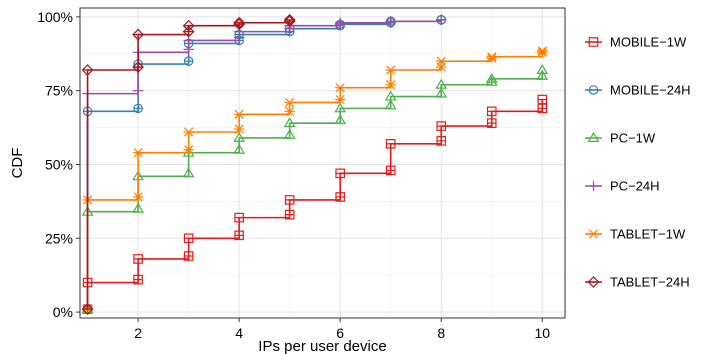  I want to click on legend-item: PC−24H, so click(622, 186).